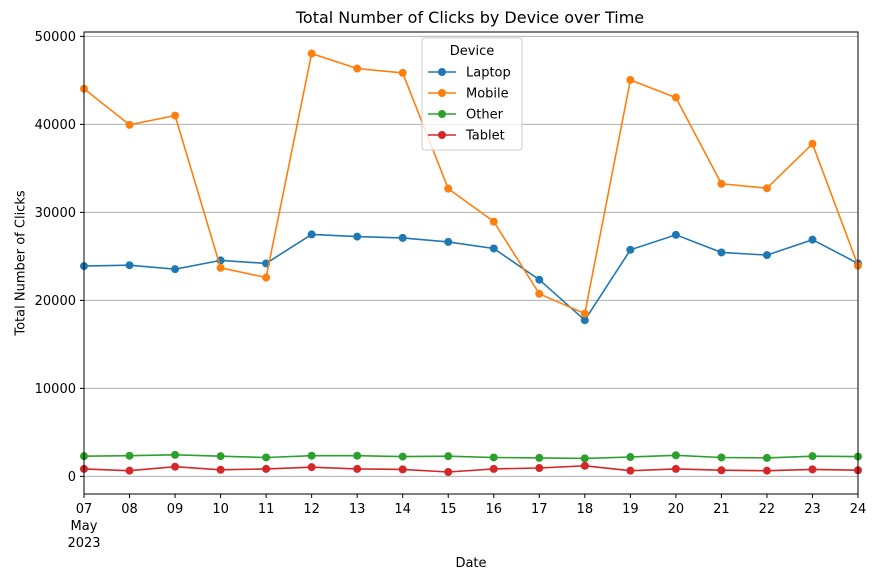  I want to click on x-tick-label: 18, so click(585, 509).